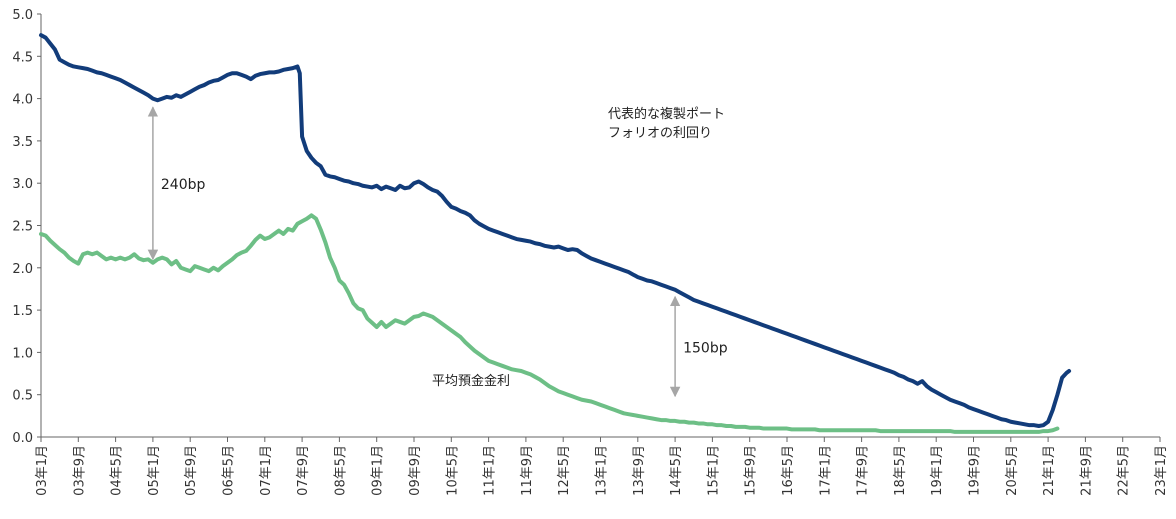 The image size is (1176, 519). Describe the element at coordinates (378, 470) in the screenshot. I see `x-tick-label: 09年1月` at that location.